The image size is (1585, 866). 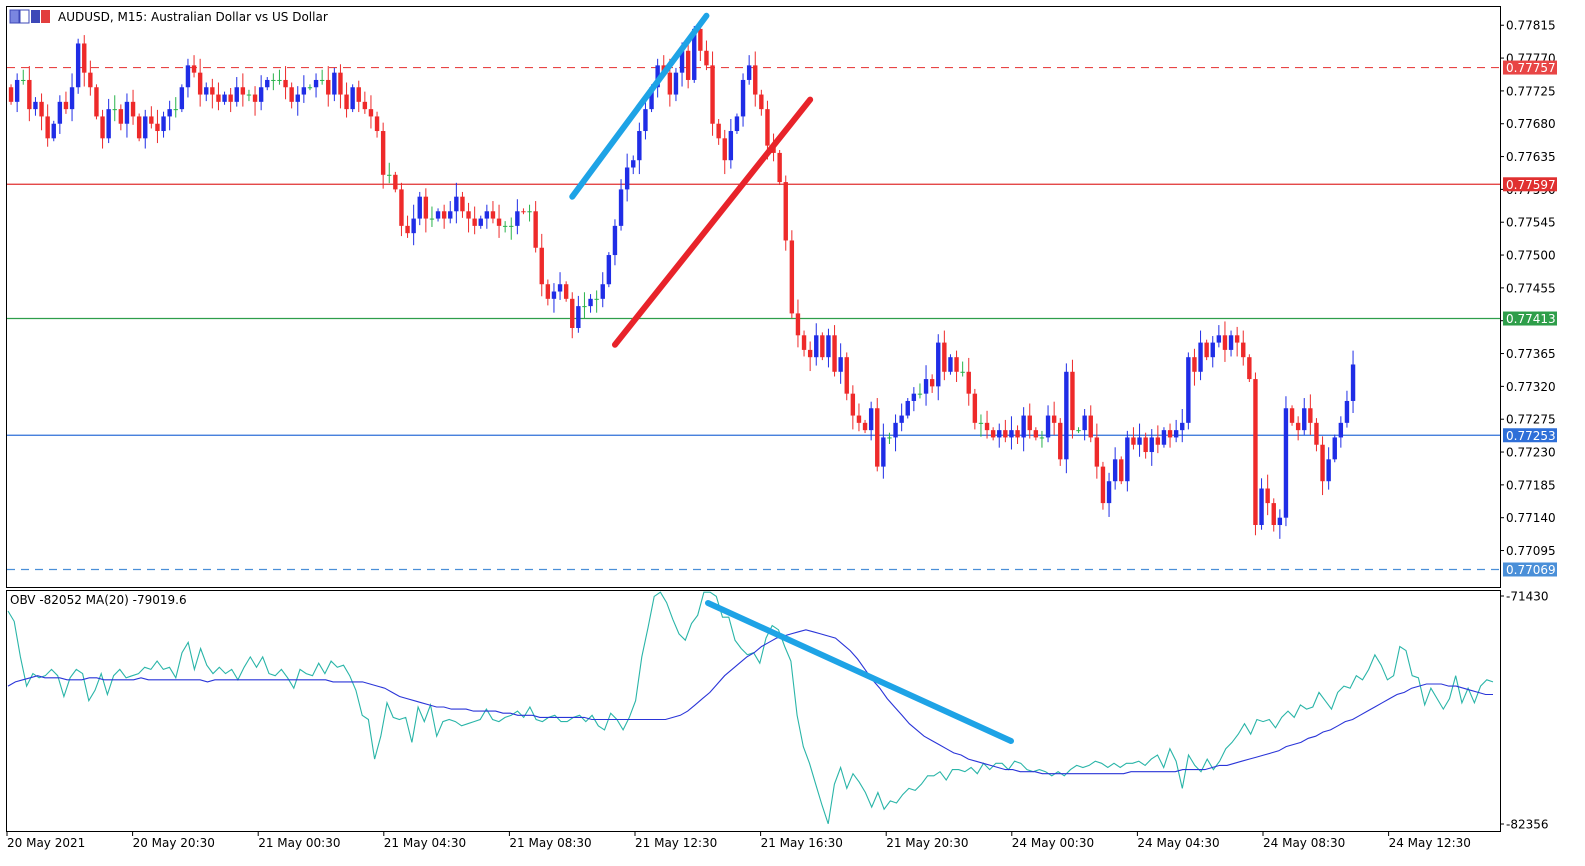 What do you see at coordinates (1304, 843) in the screenshot?
I see `x-tick-label: 24 May 08:30` at bounding box center [1304, 843].